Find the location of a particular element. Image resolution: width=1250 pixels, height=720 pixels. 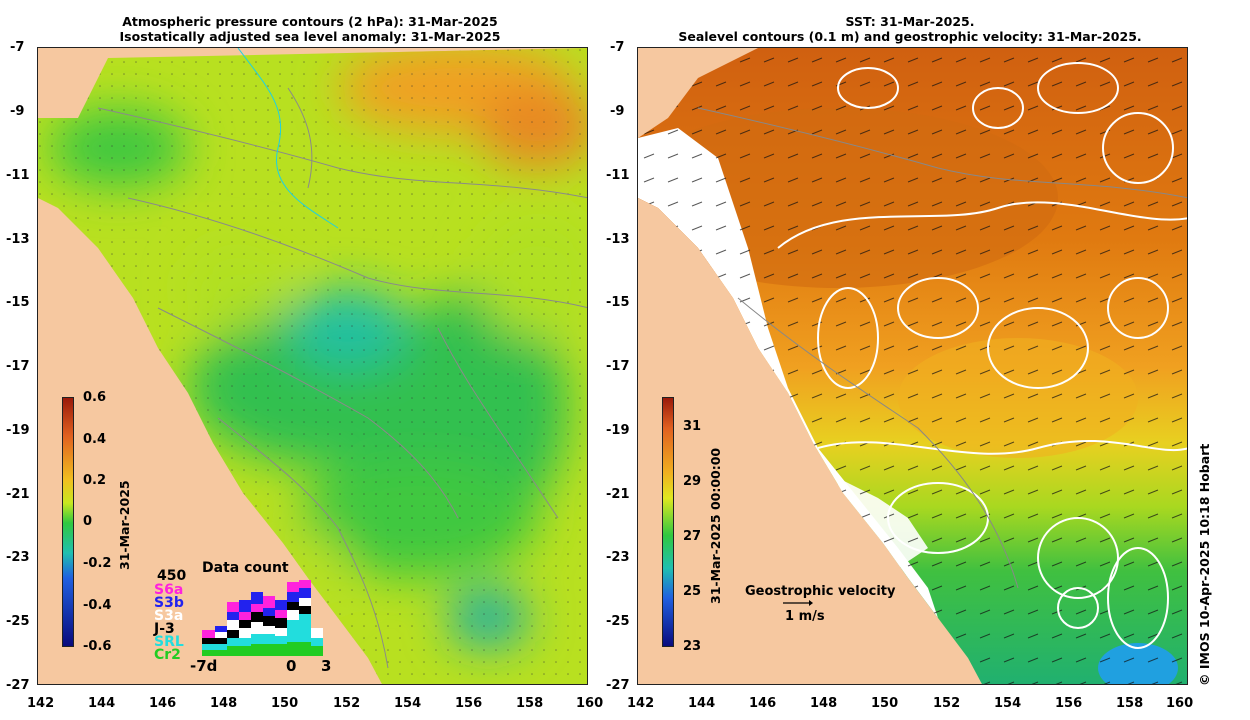

colorbar-tick: 0.2 is located at coordinates (95, 480).